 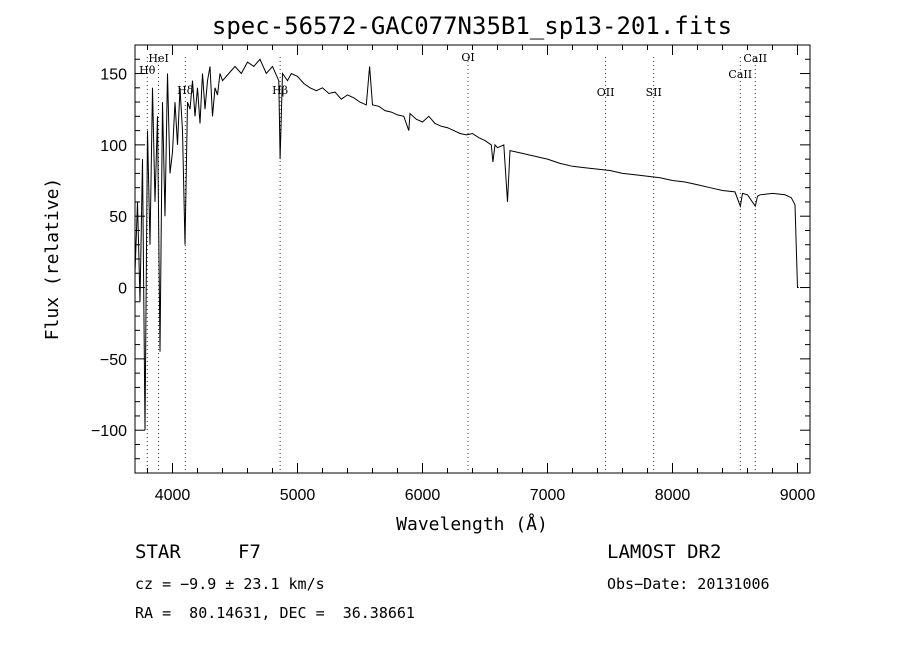 I want to click on spectral-line-label: Hδ, so click(x=185, y=90).